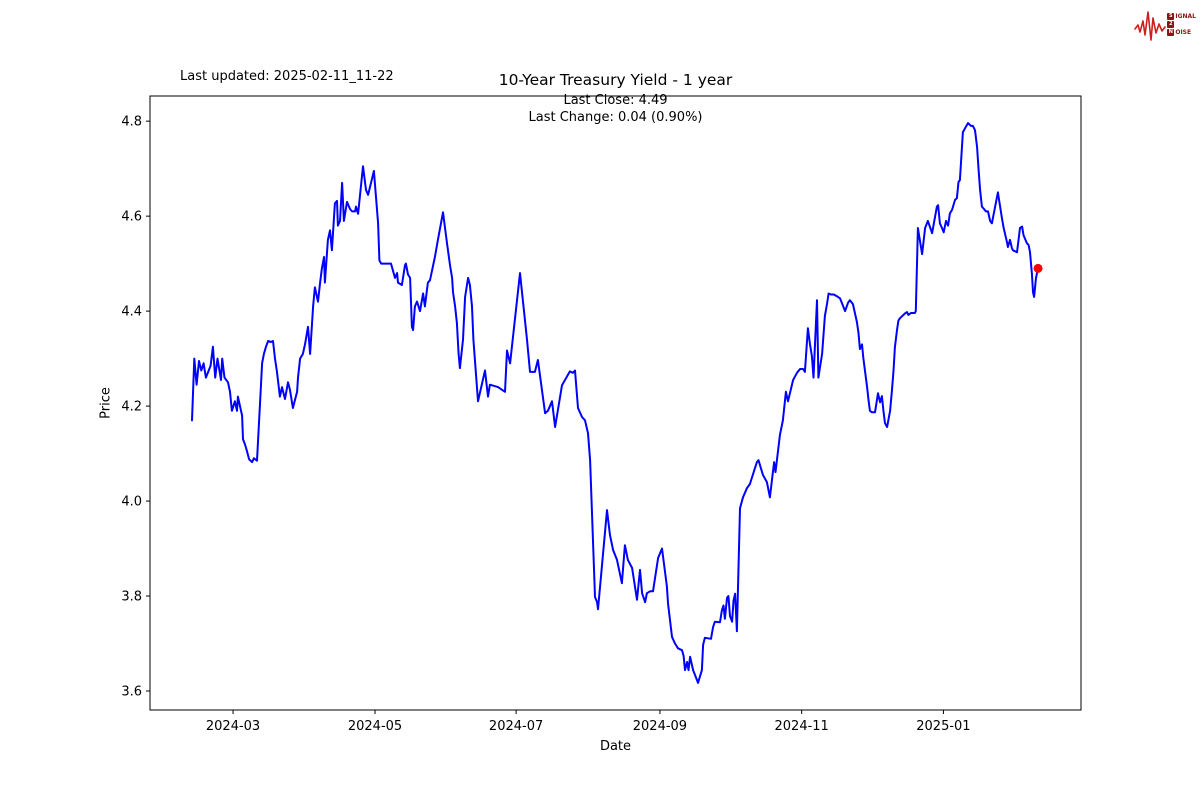  What do you see at coordinates (131, 312) in the screenshot?
I see `y-tick-label: 4.4` at bounding box center [131, 312].